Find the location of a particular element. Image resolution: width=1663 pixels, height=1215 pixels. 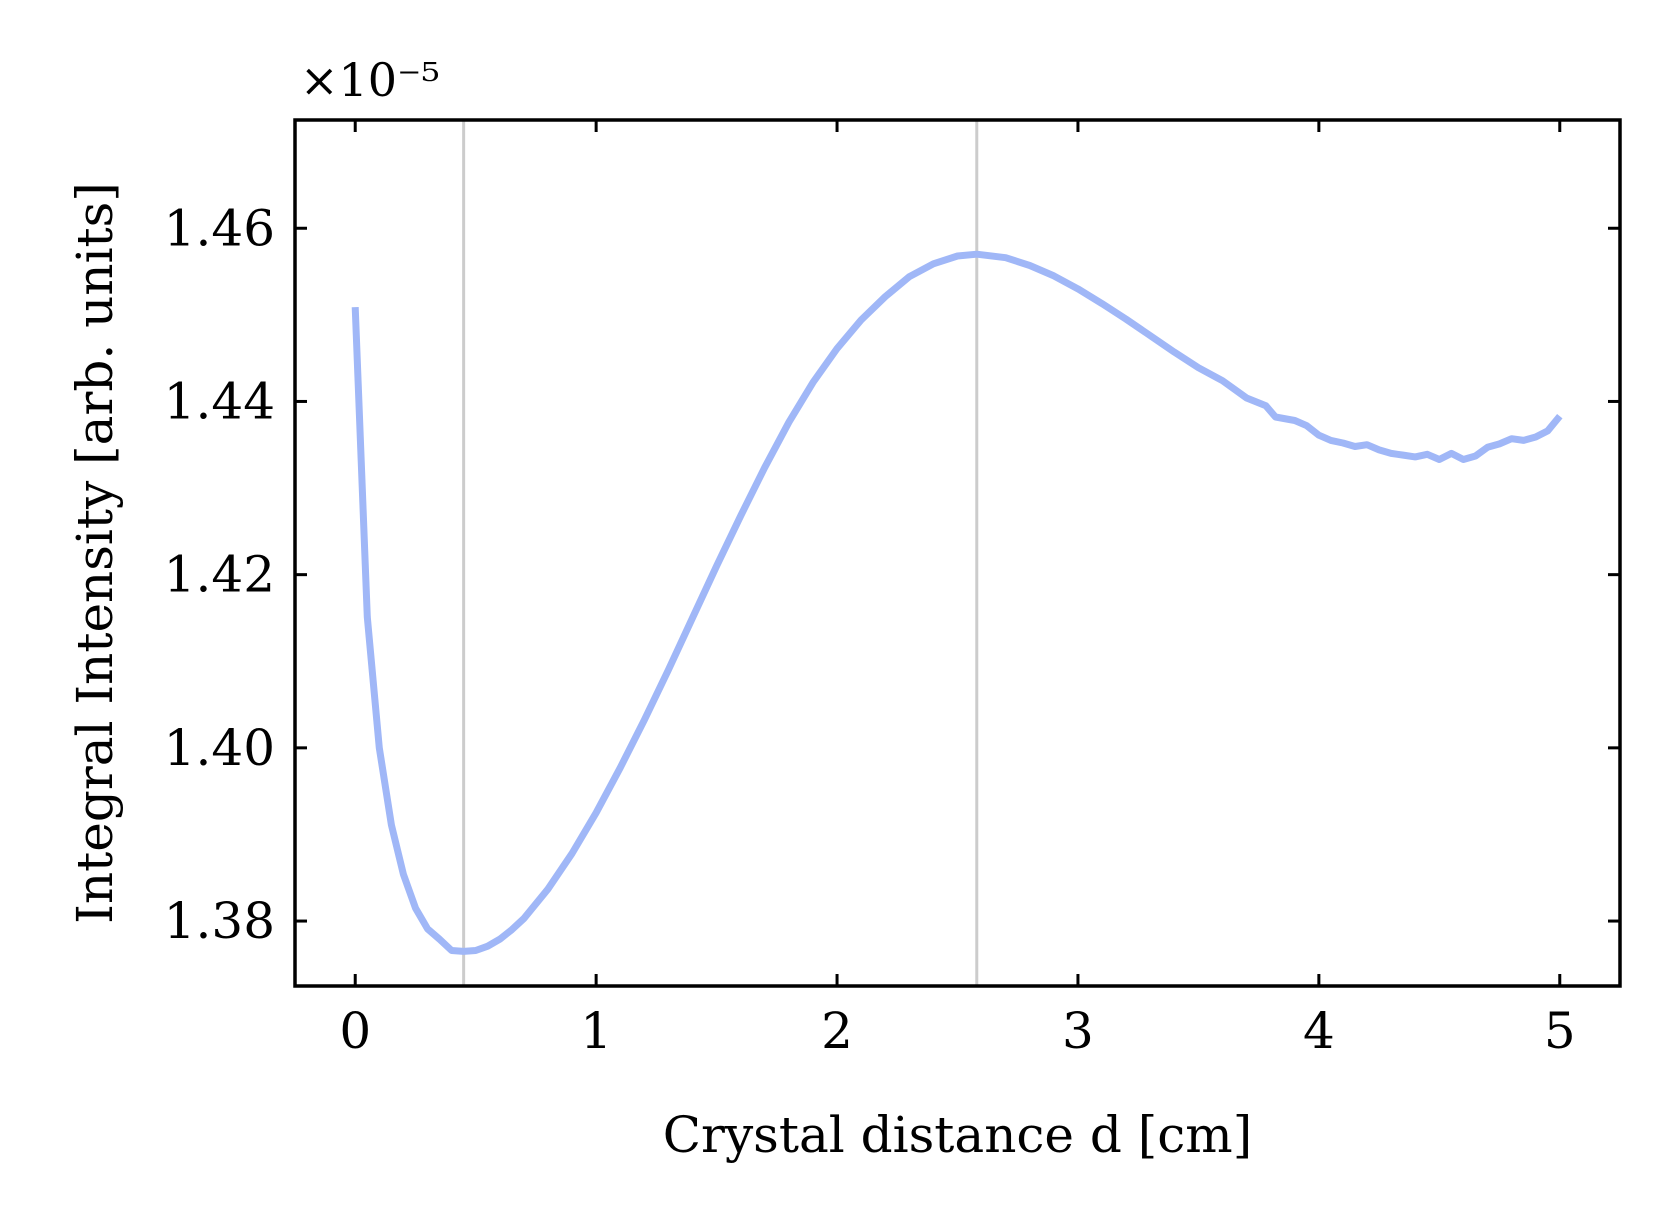

y-tick-label: 1.44 is located at coordinates (219, 401).